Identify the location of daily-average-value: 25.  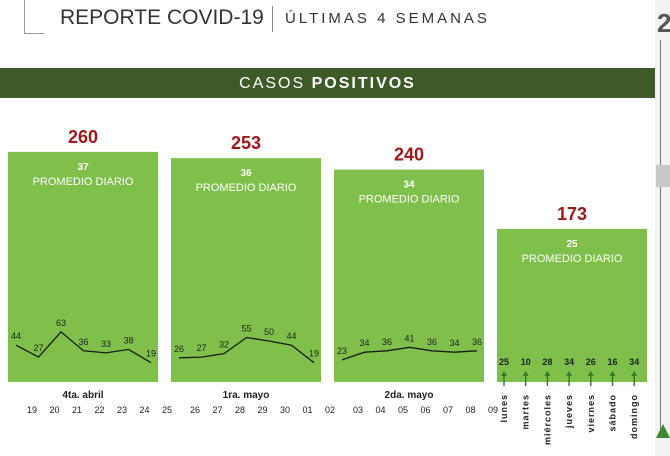
(572, 244).